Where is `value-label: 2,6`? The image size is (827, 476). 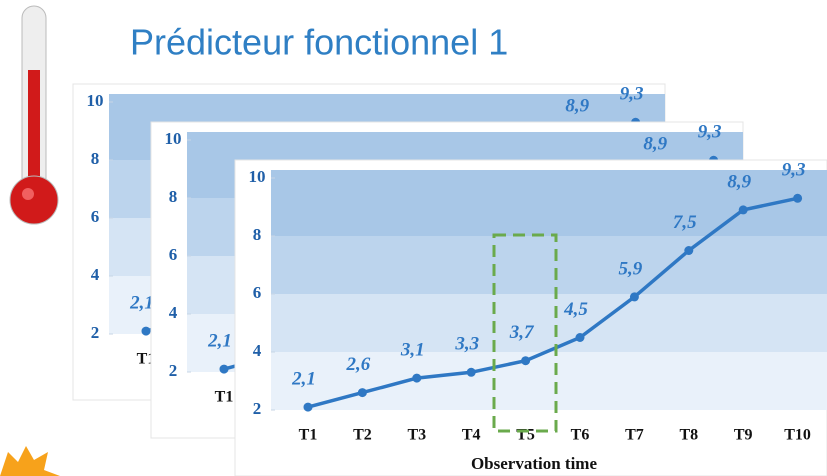
value-label: 2,6 is located at coordinates (358, 364).